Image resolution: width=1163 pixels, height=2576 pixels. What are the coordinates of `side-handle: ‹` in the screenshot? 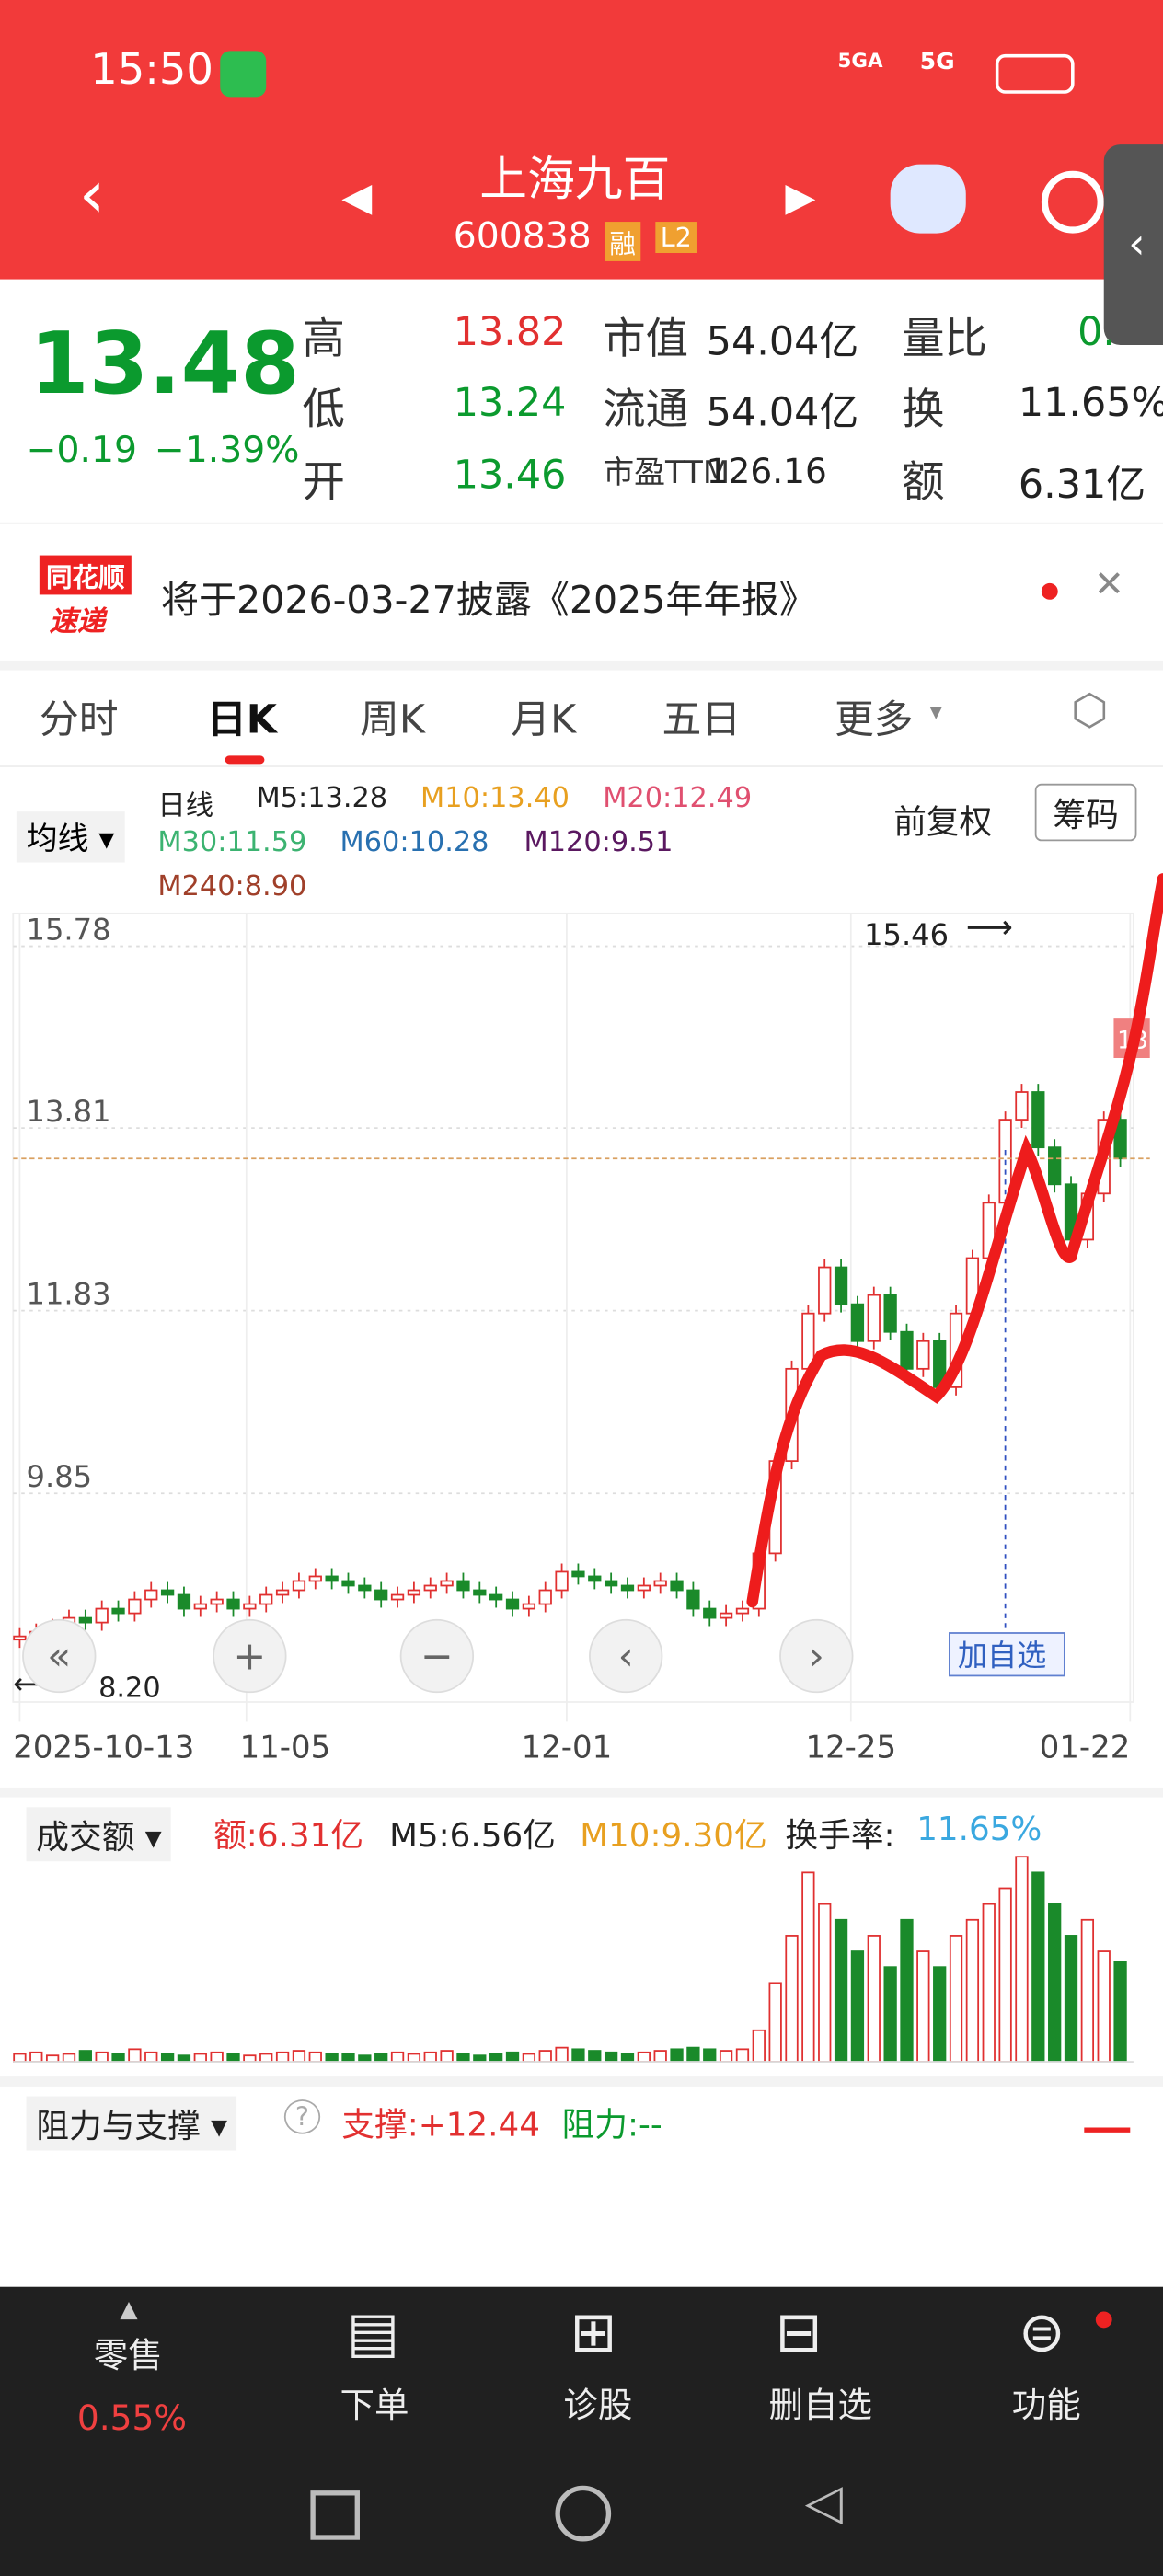 It's located at (1133, 244).